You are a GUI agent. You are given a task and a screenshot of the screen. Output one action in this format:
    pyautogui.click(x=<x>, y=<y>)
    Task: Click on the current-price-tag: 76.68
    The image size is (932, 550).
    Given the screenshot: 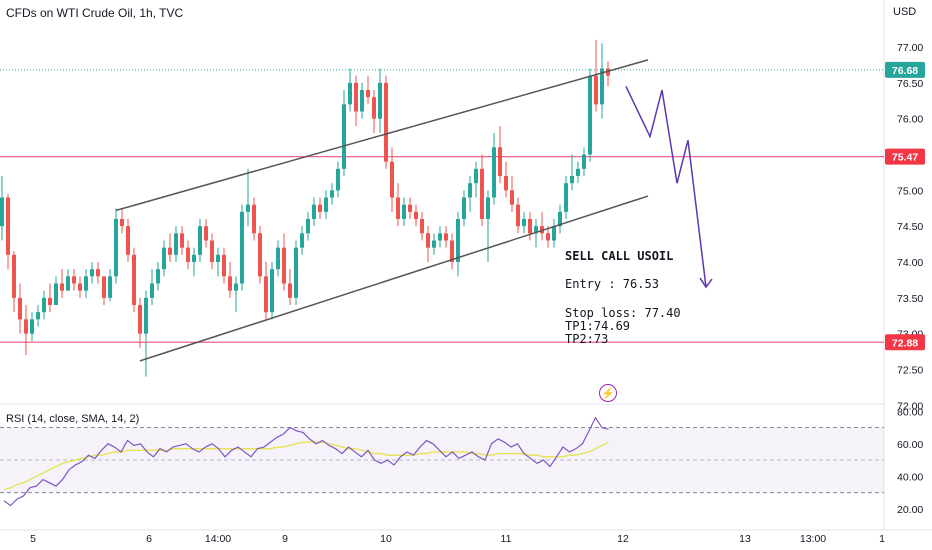 What is the action you would take?
    pyautogui.click(x=905, y=71)
    